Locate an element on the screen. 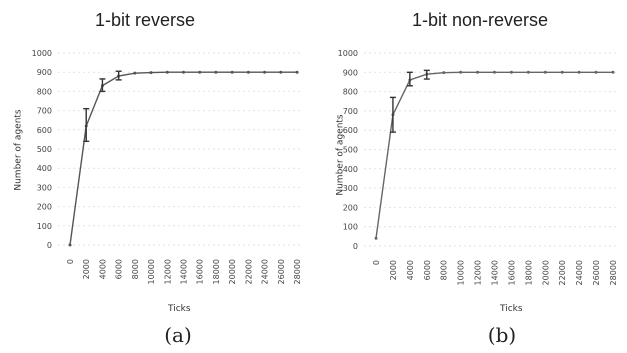 The height and width of the screenshot is (353, 627). y-axis-label-a: Number of agents is located at coordinates (18, 150).